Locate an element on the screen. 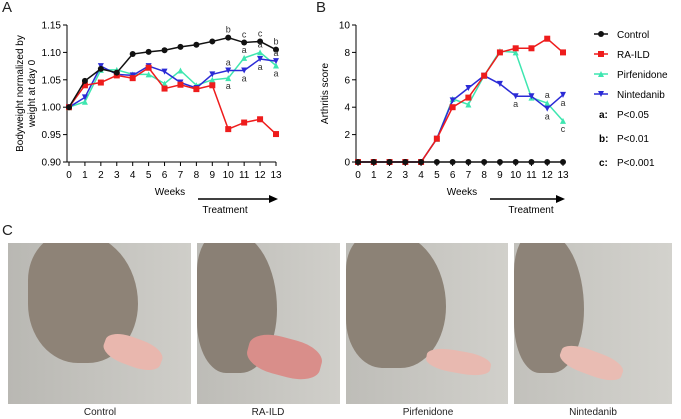 The width and height of the screenshot is (681, 419). x-tick-label: 13 is located at coordinates (276, 175).